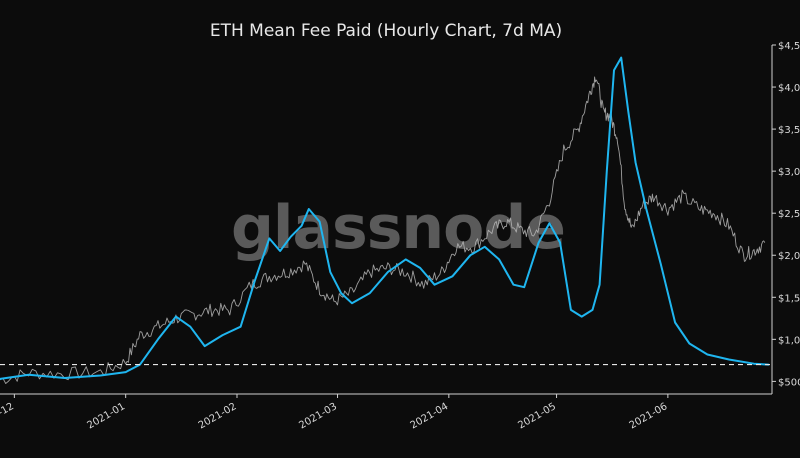 The width and height of the screenshot is (800, 458). What do you see at coordinates (789, 382) in the screenshot?
I see `y-tick-label: $500` at bounding box center [789, 382].